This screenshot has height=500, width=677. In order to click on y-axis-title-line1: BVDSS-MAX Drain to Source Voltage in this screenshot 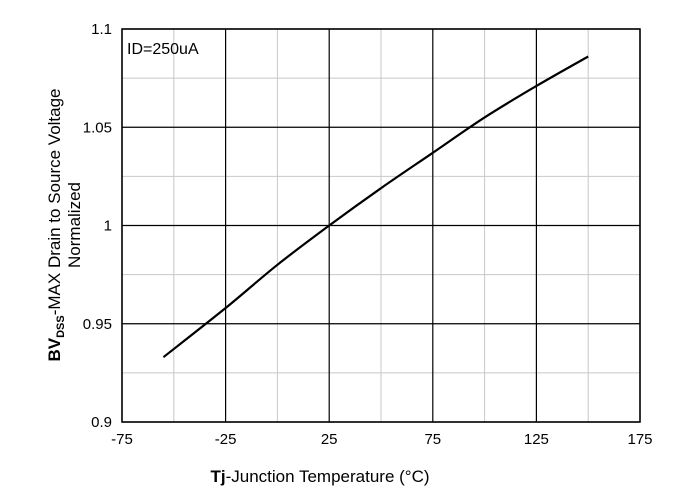, I will do `click(56, 224)`.